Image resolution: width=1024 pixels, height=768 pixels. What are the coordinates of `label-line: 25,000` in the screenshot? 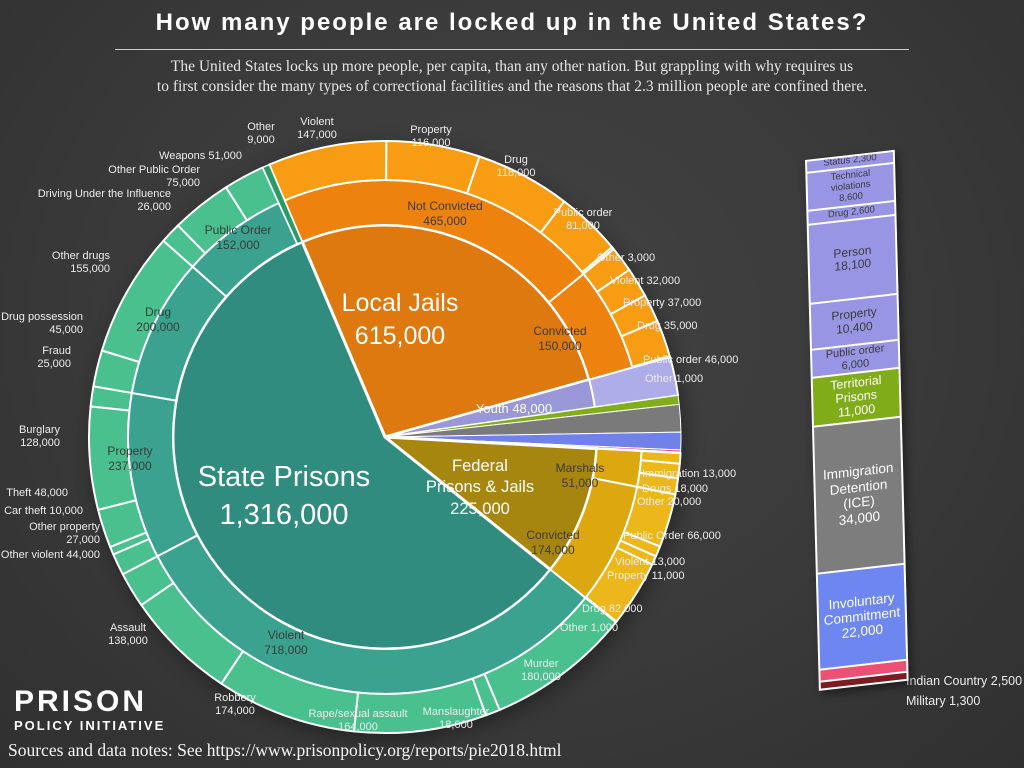 It's located at (54, 364).